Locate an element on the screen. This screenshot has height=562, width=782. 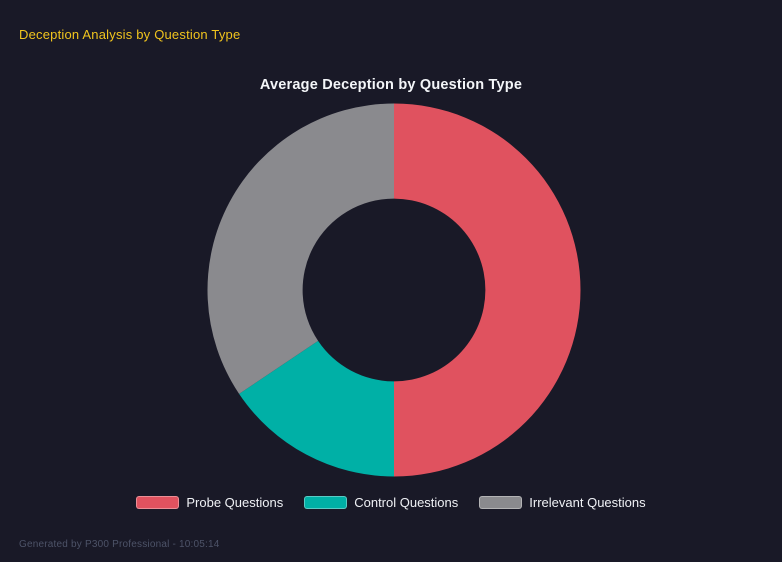
donut-segment-irrelevant-questions is located at coordinates (301, 248).